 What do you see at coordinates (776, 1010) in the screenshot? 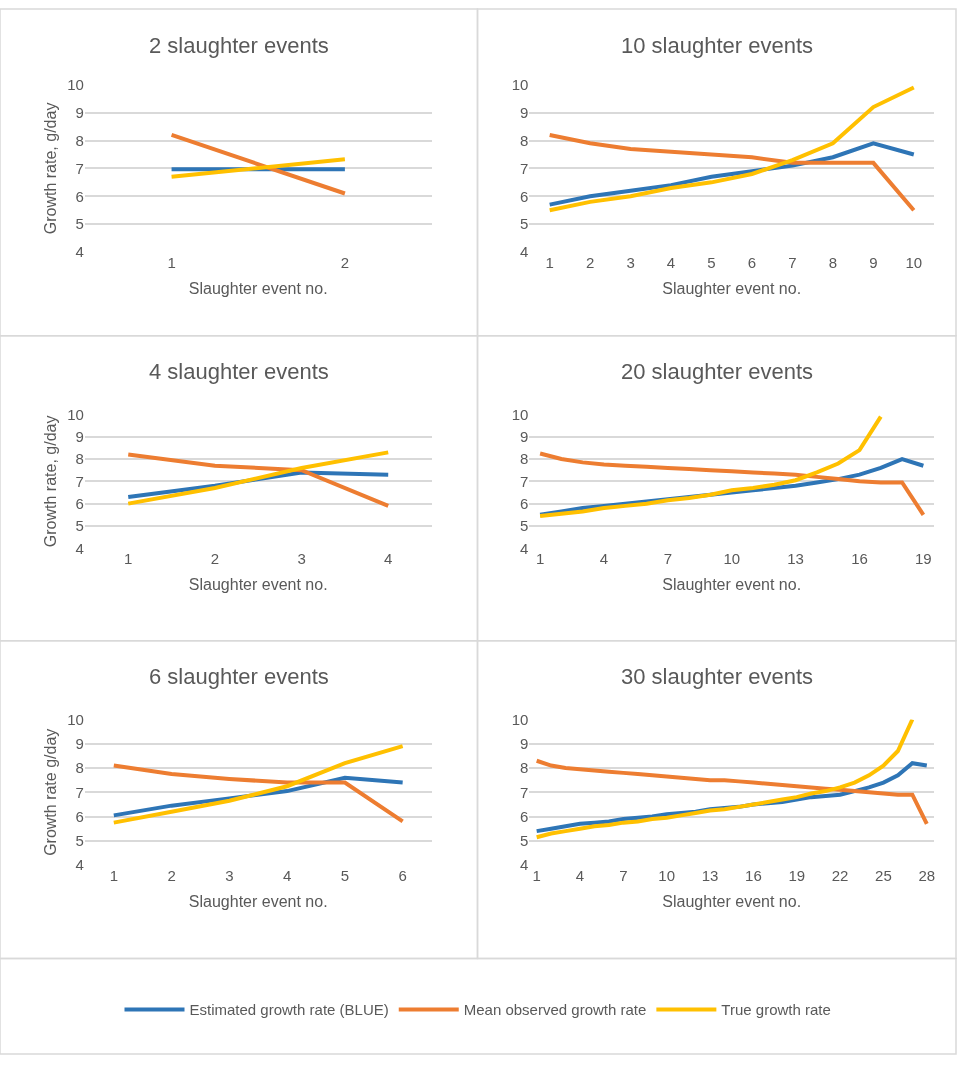
I see `legend-label: True growth rate` at bounding box center [776, 1010].